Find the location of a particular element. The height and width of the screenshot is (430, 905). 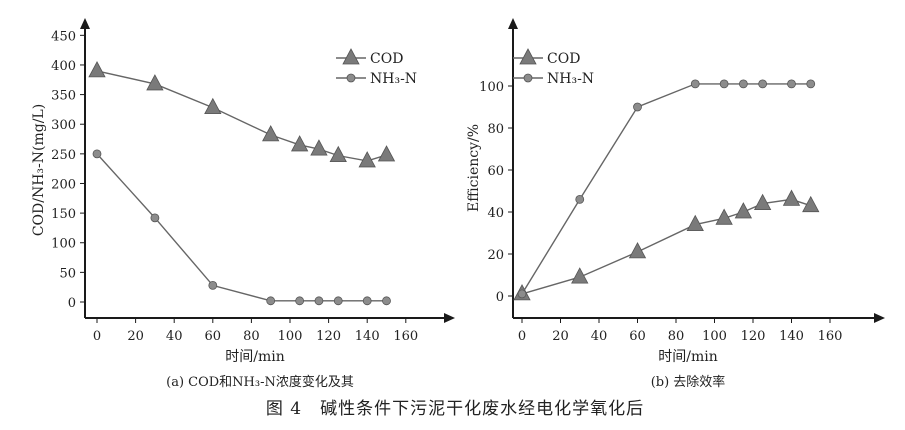

chart-a-x-tick-label: 160 is located at coordinates (405, 336).